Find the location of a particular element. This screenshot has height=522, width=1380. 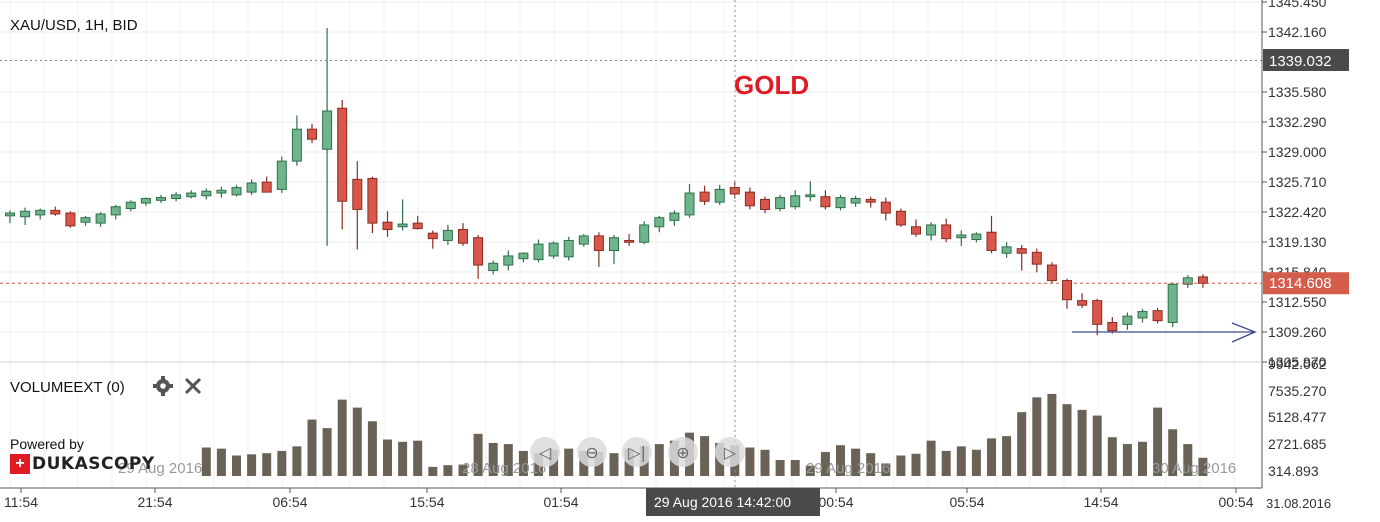

date-label-2: 28 Aug 2016 is located at coordinates (504, 468).